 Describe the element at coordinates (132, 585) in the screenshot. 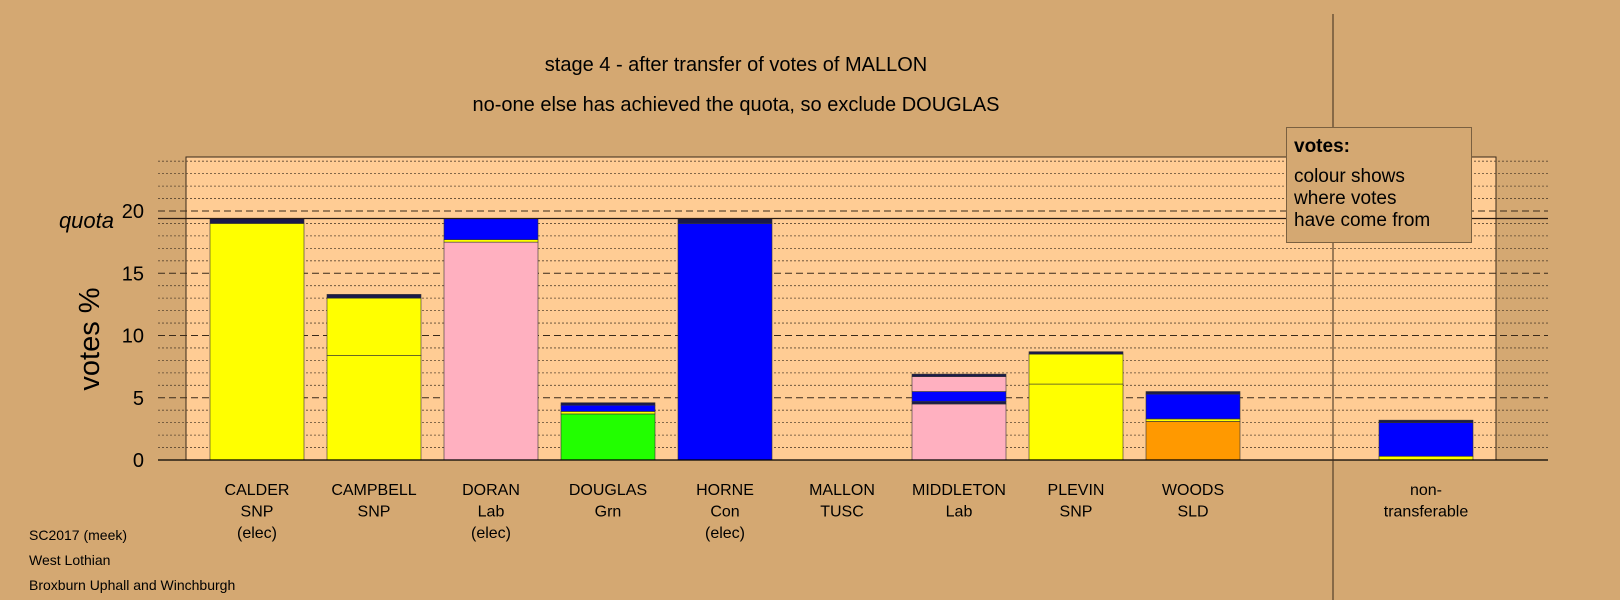

I see `footer-ward: Broxburn Uphall and Winchburgh` at that location.